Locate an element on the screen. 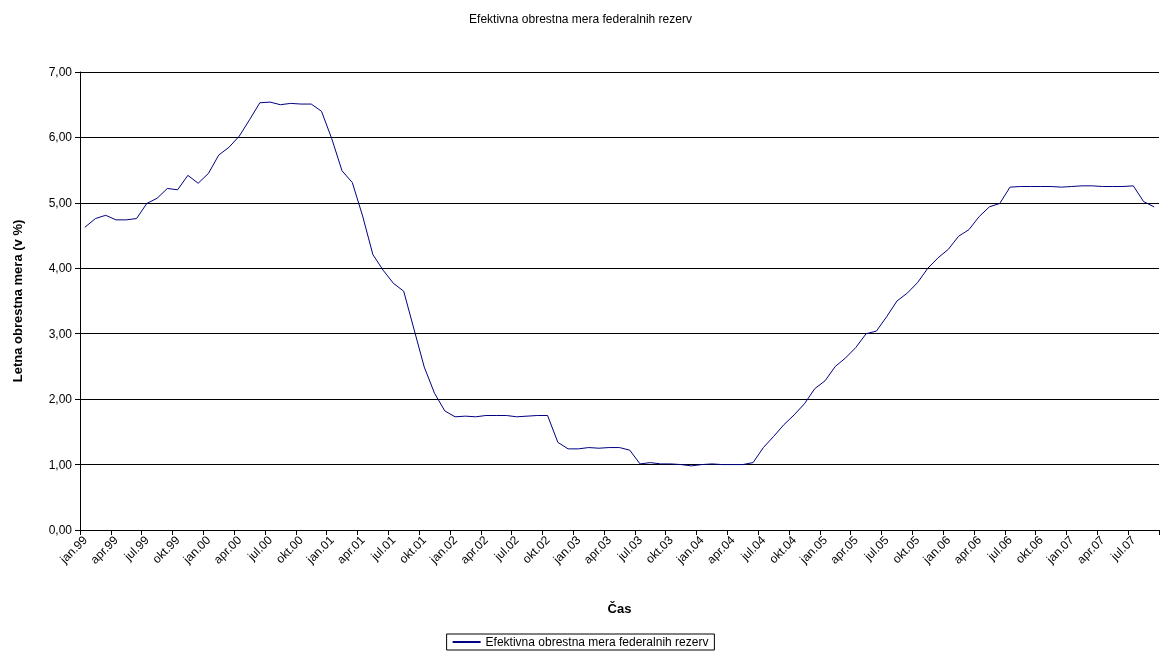  y-tick-label: 4,00 is located at coordinates (60, 268).